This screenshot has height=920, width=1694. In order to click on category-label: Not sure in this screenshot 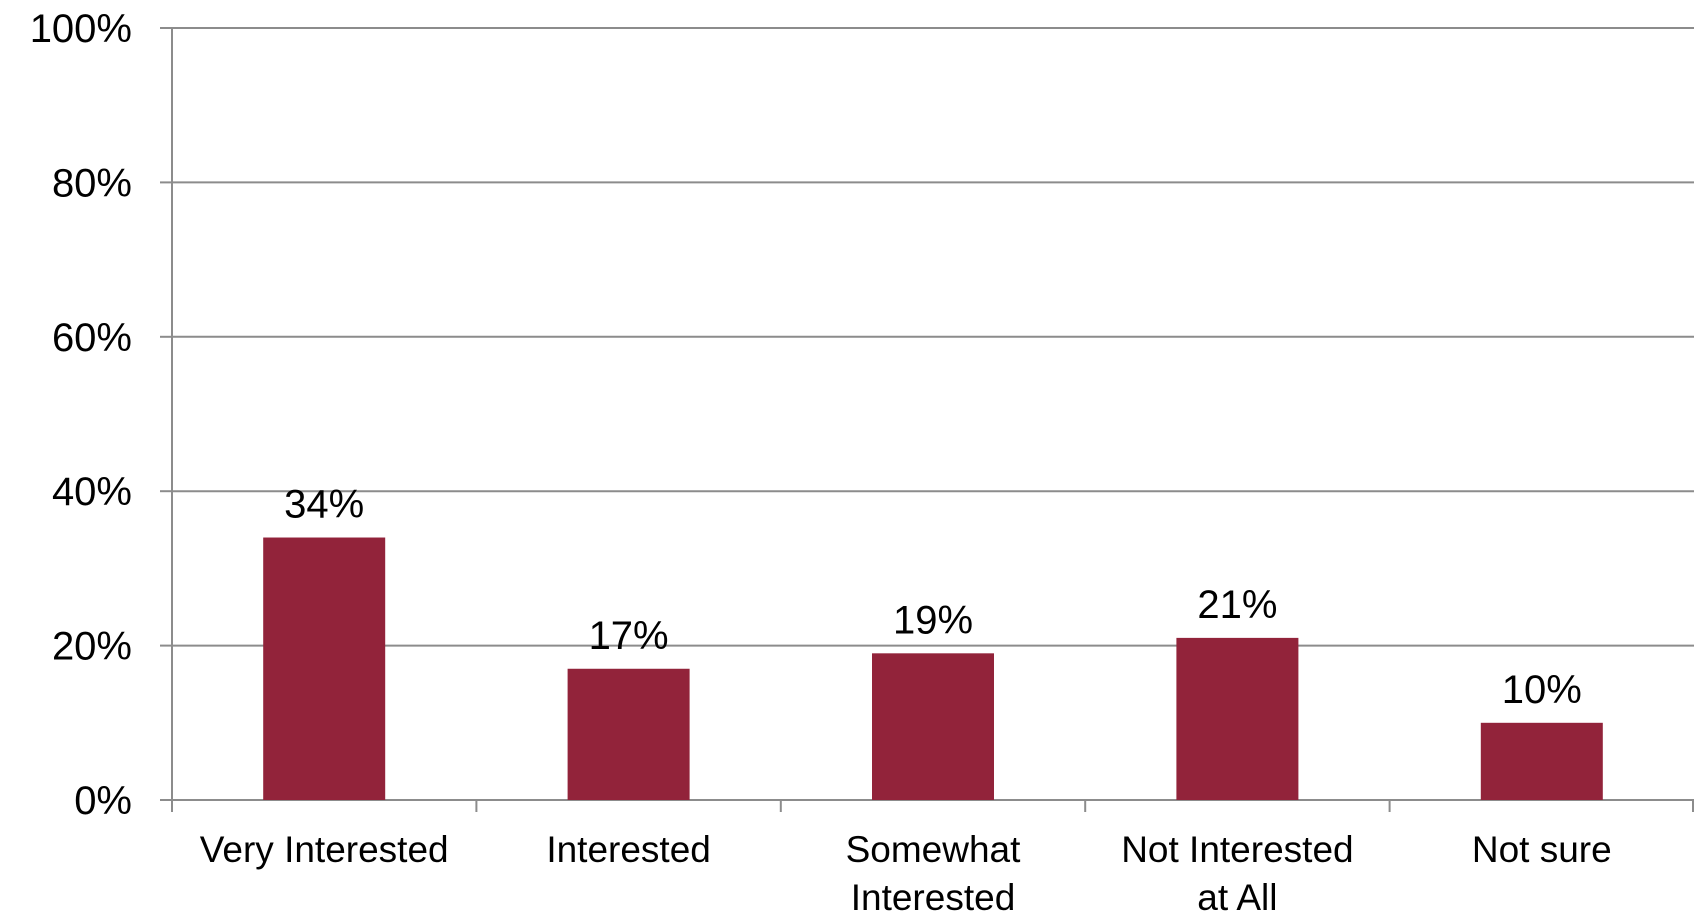, I will do `click(1542, 849)`.